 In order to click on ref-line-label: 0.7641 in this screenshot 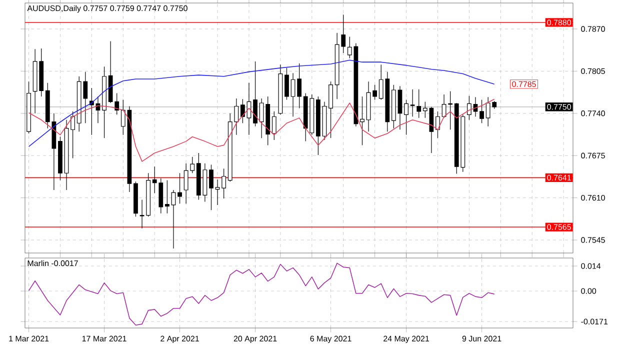, I will do `click(559, 177)`.